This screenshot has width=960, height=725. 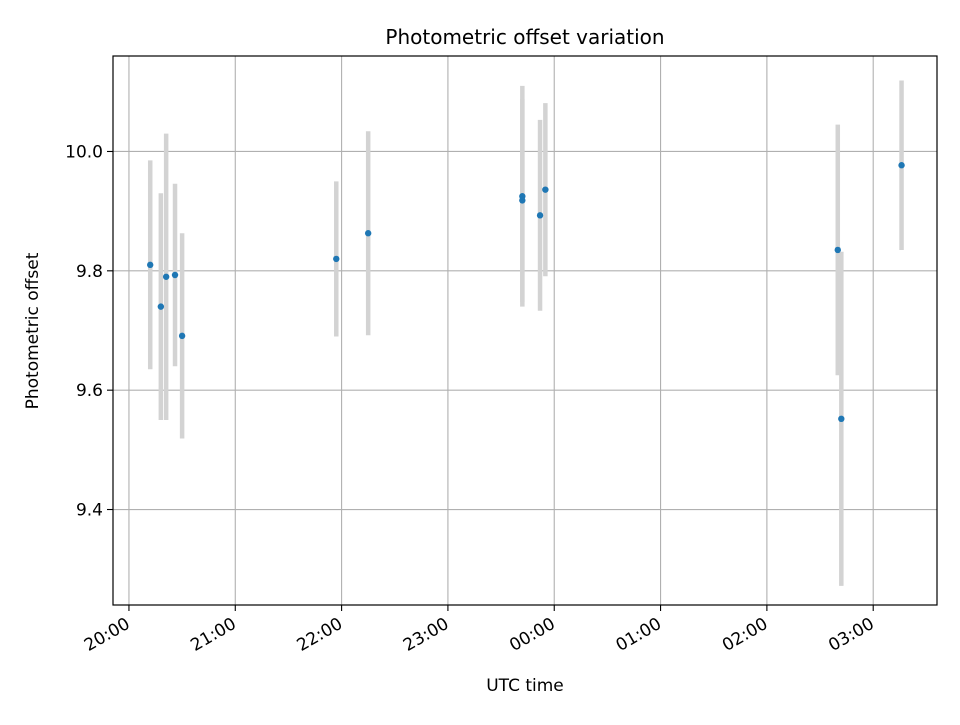 I want to click on y-tick-label: 9.8, so click(x=89, y=272).